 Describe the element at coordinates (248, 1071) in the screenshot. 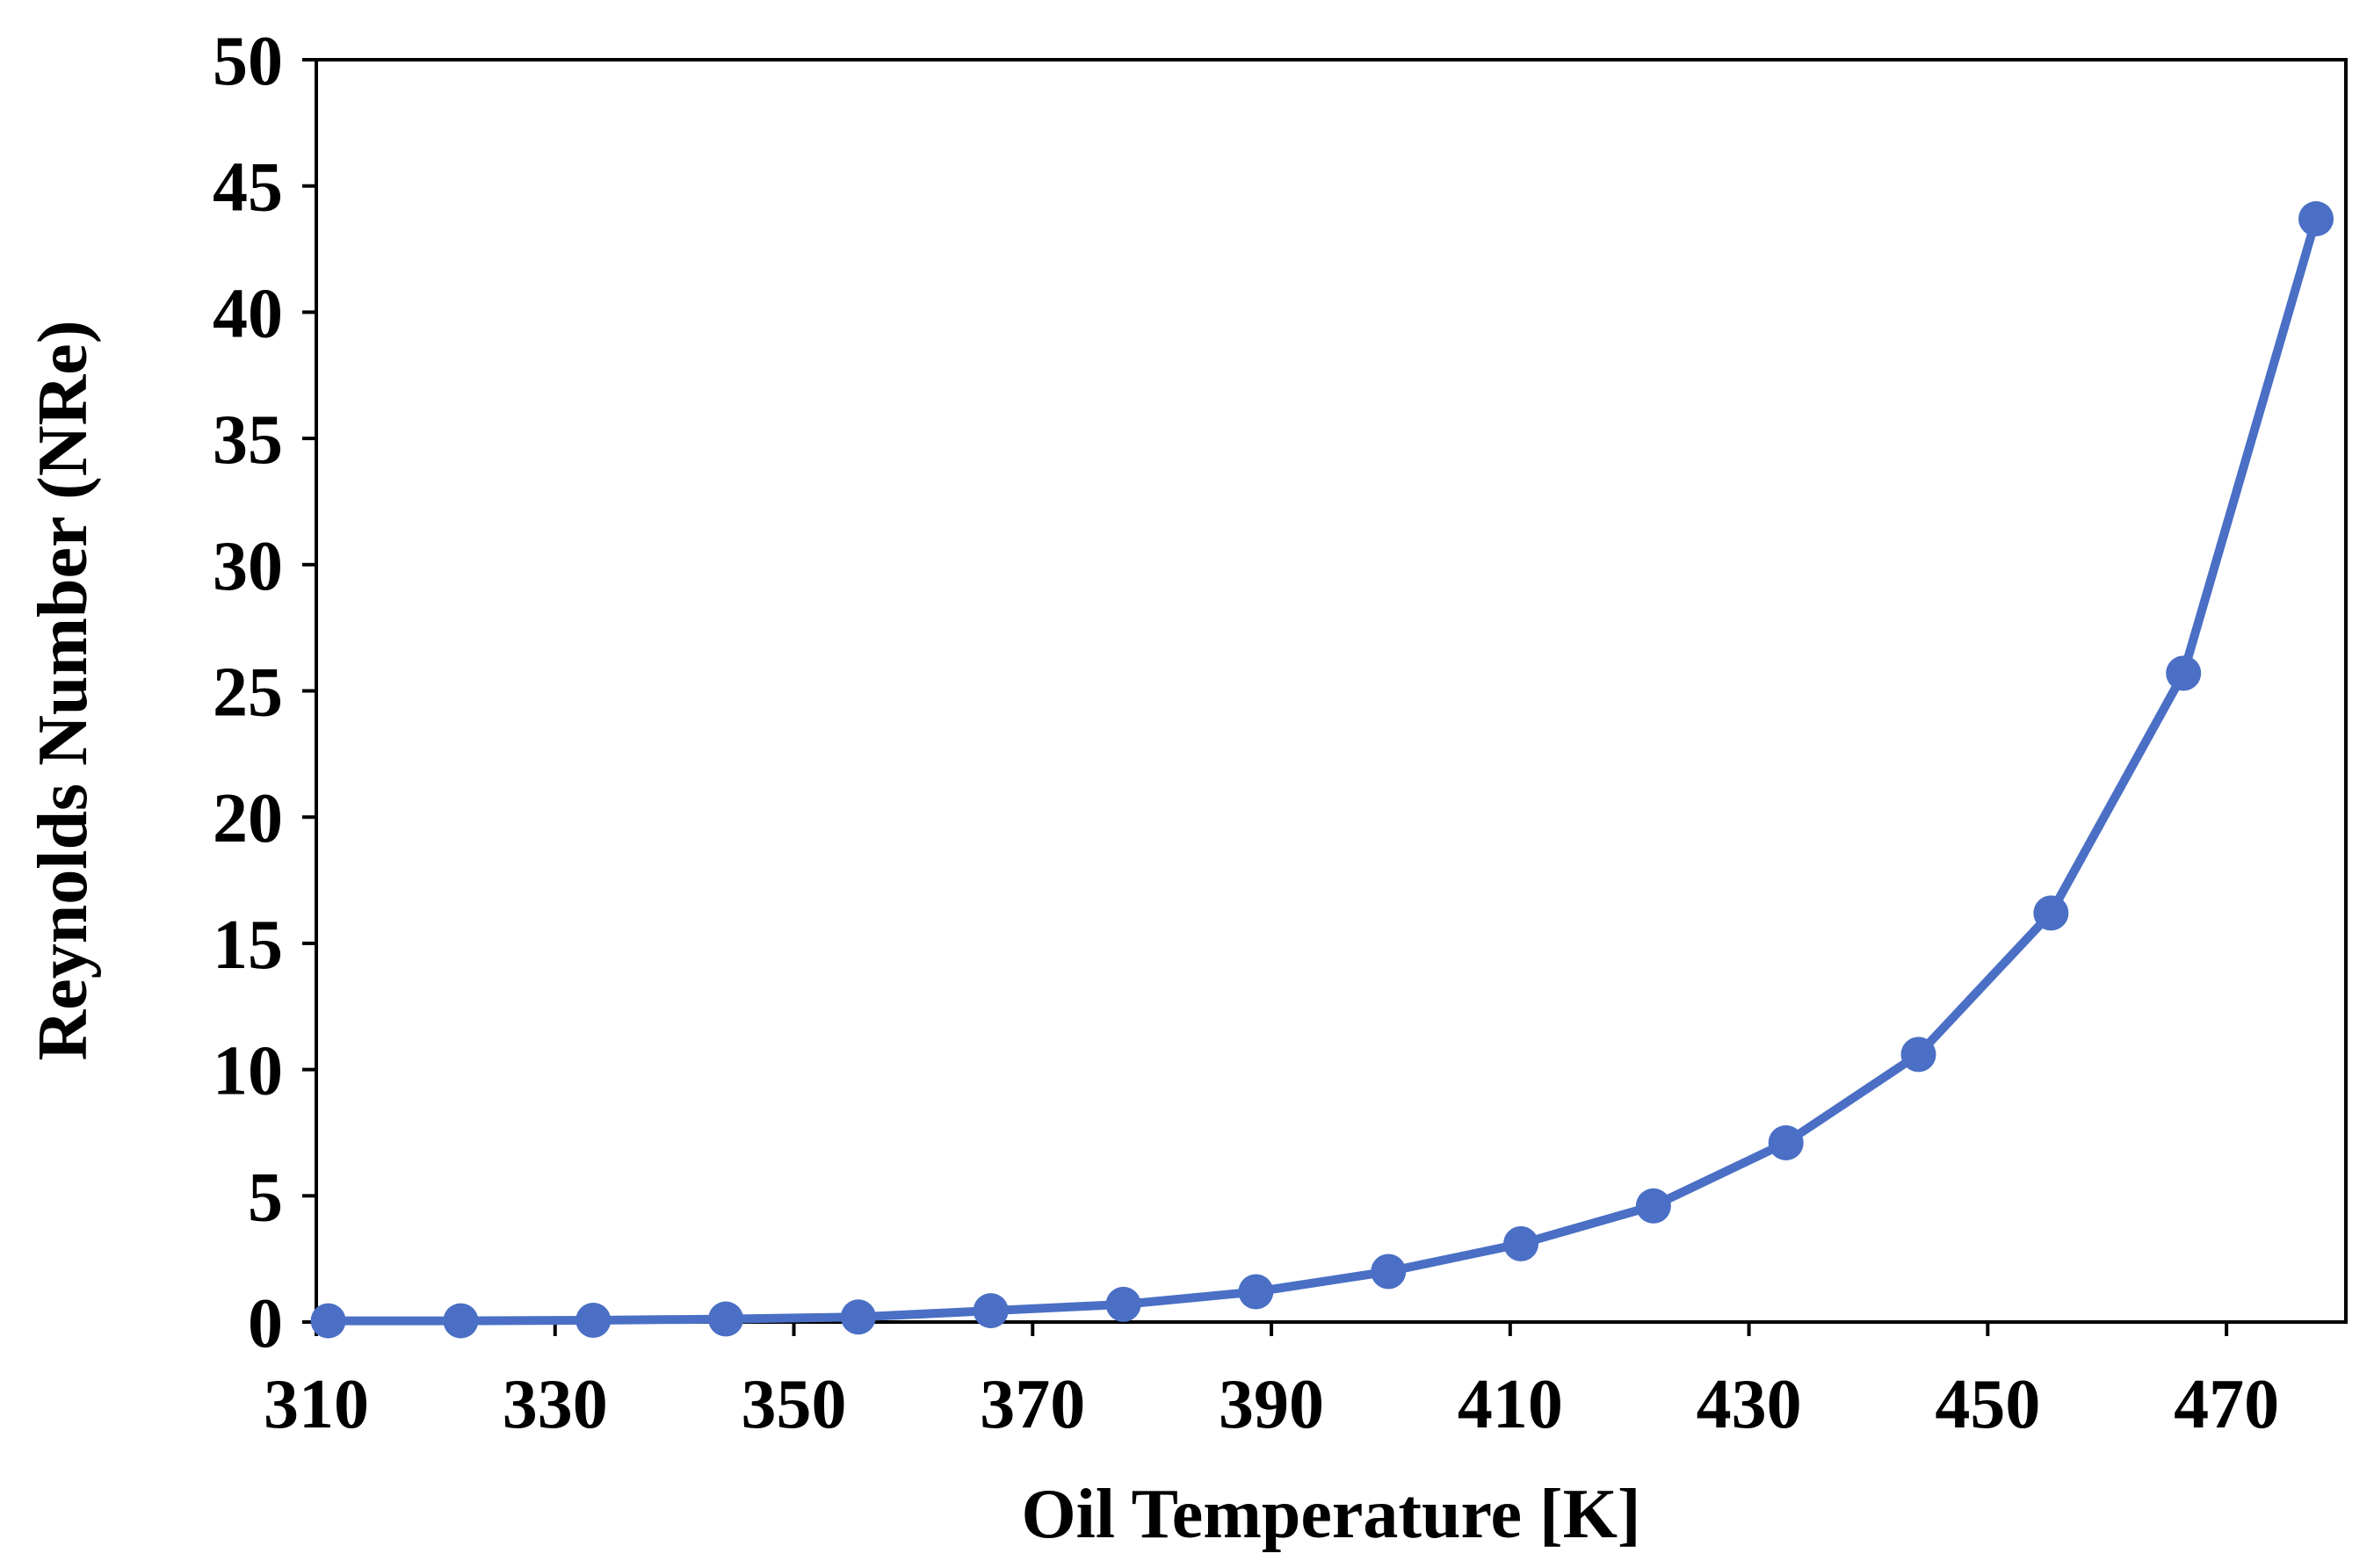

I see `y-tick-label: 10` at that location.